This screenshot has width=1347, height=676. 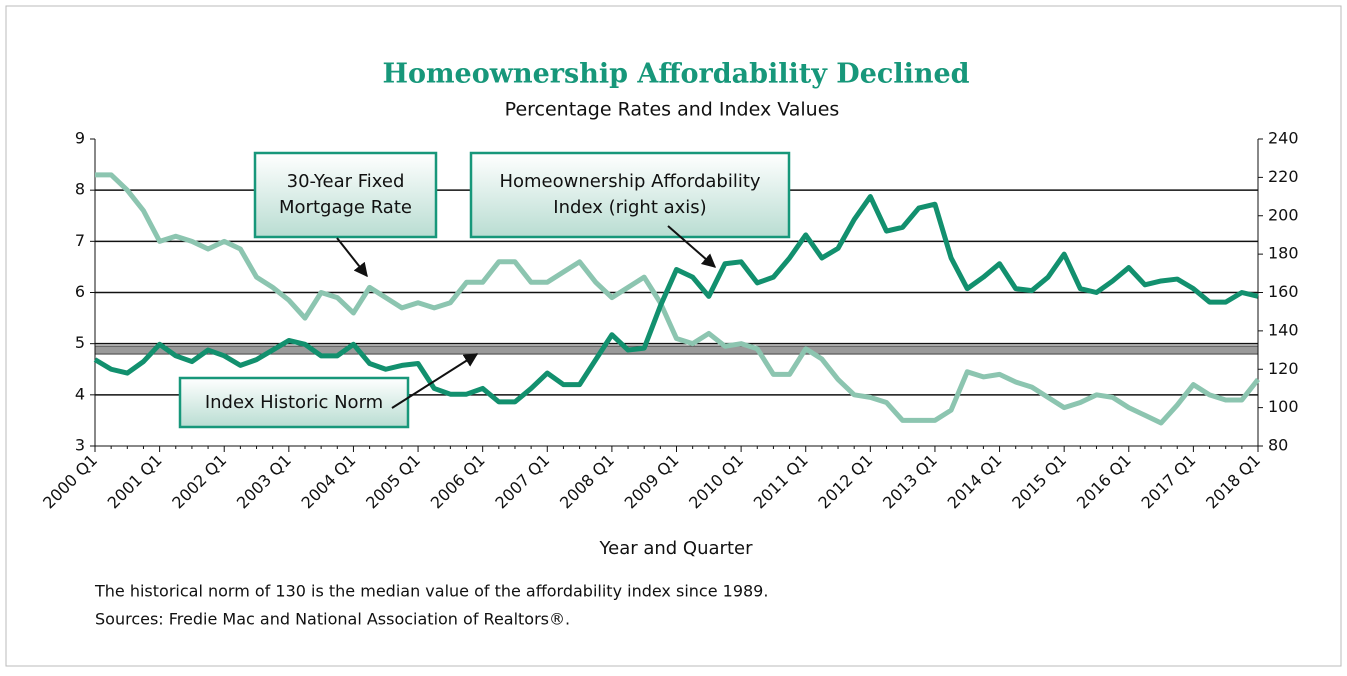 I want to click on annotation-text: Index Historic Norm, so click(x=294, y=402).